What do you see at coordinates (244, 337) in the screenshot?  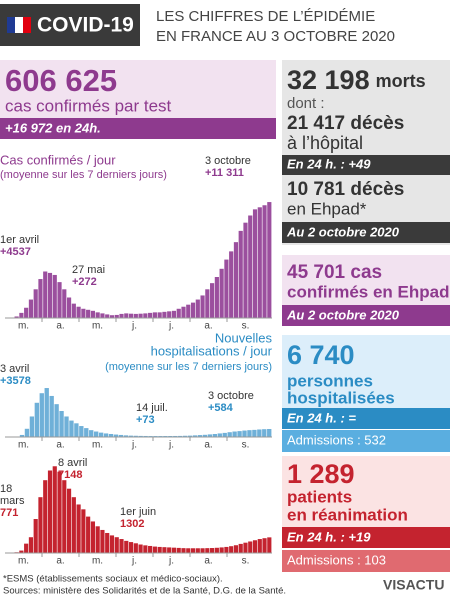 I see `chart-title: Nouvelles` at bounding box center [244, 337].